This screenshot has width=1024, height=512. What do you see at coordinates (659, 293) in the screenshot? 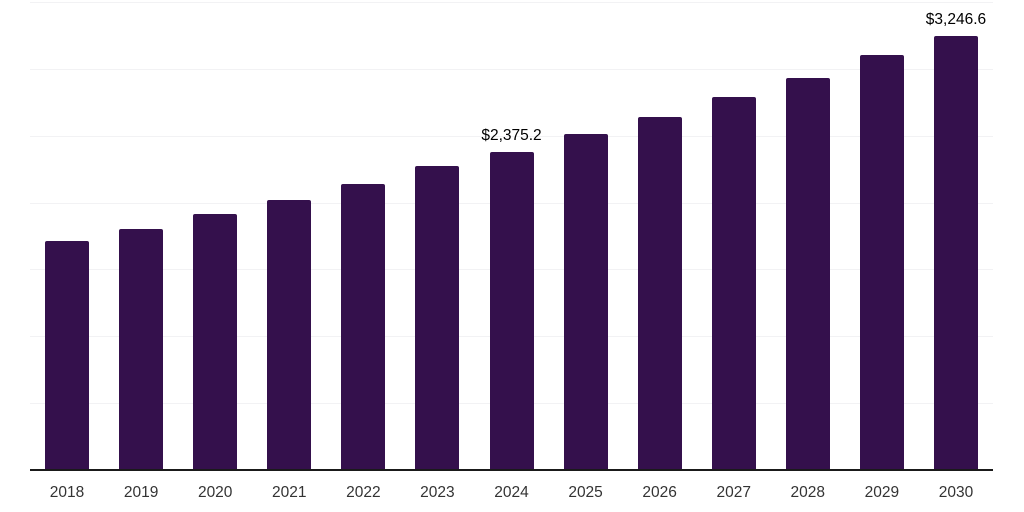
I see `bar-2026` at bounding box center [659, 293].